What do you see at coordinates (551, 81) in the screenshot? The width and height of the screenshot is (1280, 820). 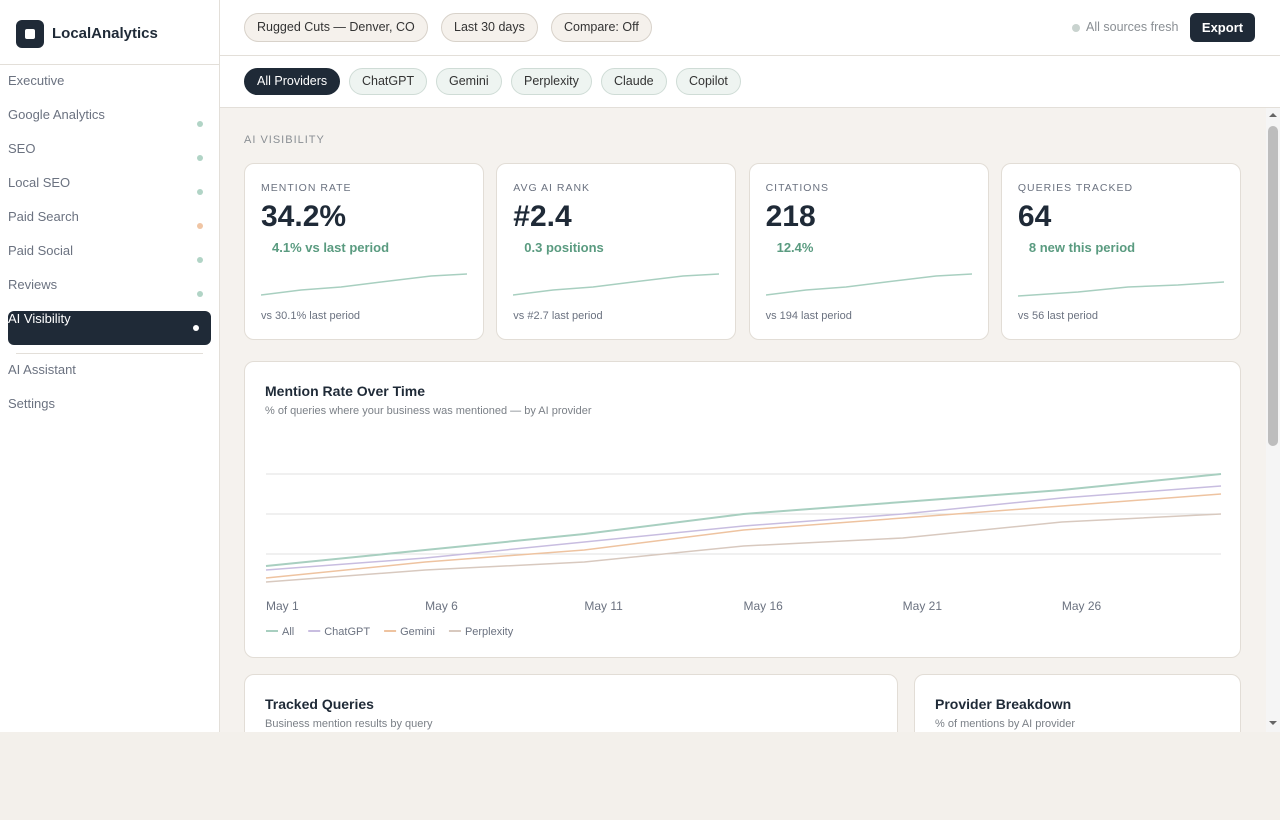 I see `provider-tab: Perplexity` at bounding box center [551, 81].